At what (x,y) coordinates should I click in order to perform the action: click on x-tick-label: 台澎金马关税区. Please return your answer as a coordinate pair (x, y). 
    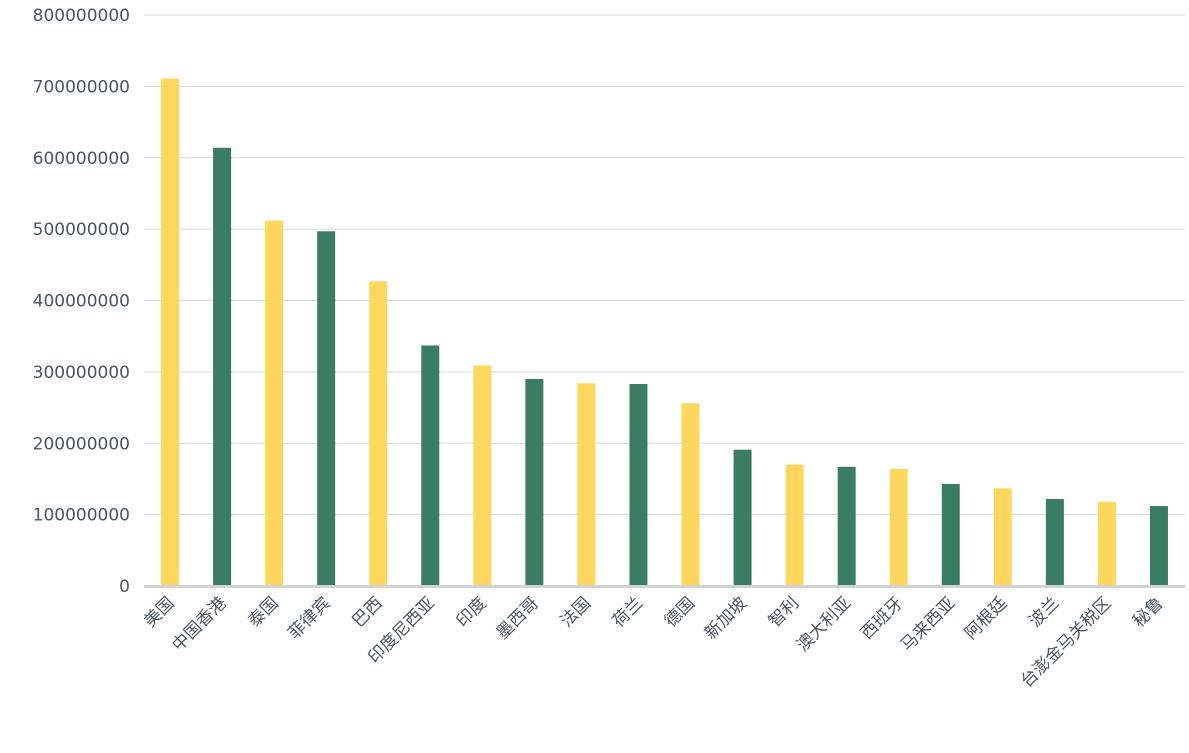
    Looking at the image, I should click on (1066, 642).